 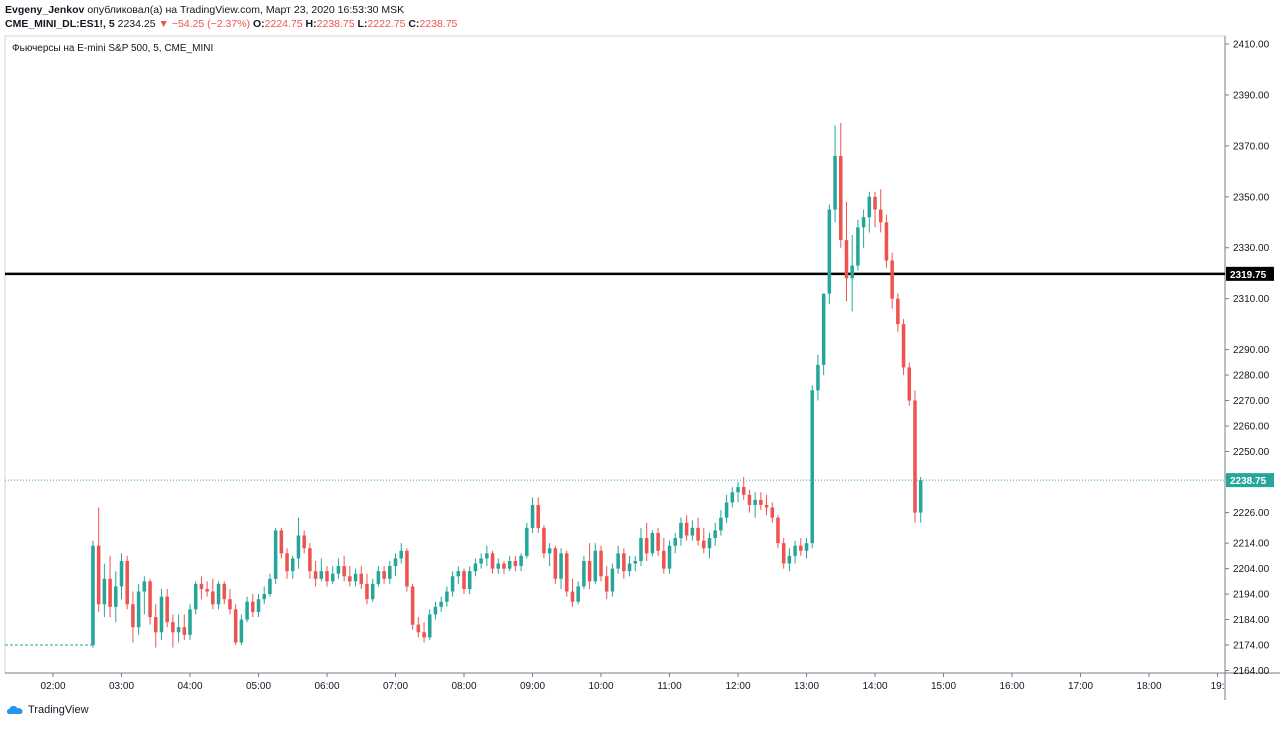 What do you see at coordinates (60, 24) in the screenshot?
I see `symbol-label: CME_MINI_DL:ES1!, 5` at bounding box center [60, 24].